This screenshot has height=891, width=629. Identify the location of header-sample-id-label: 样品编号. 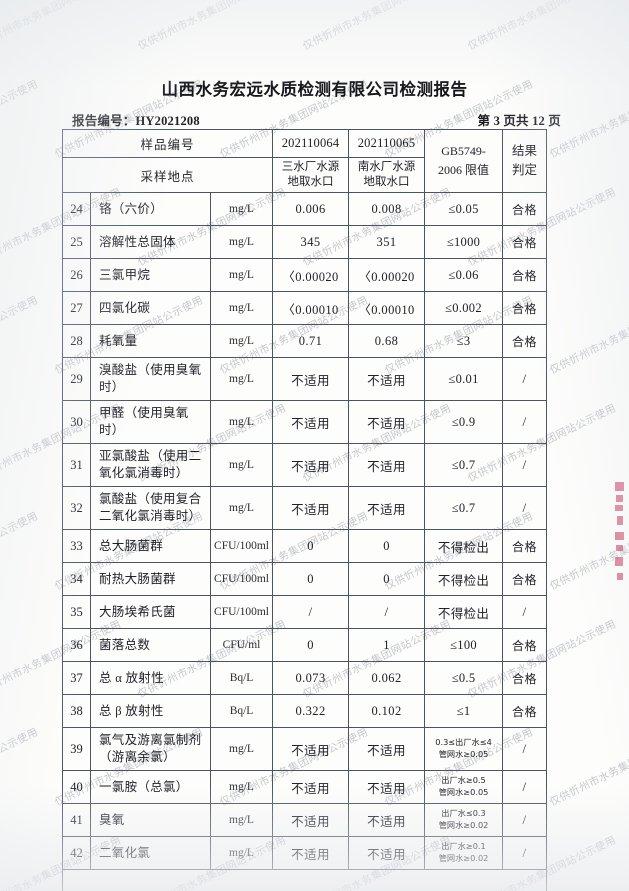
(167, 143).